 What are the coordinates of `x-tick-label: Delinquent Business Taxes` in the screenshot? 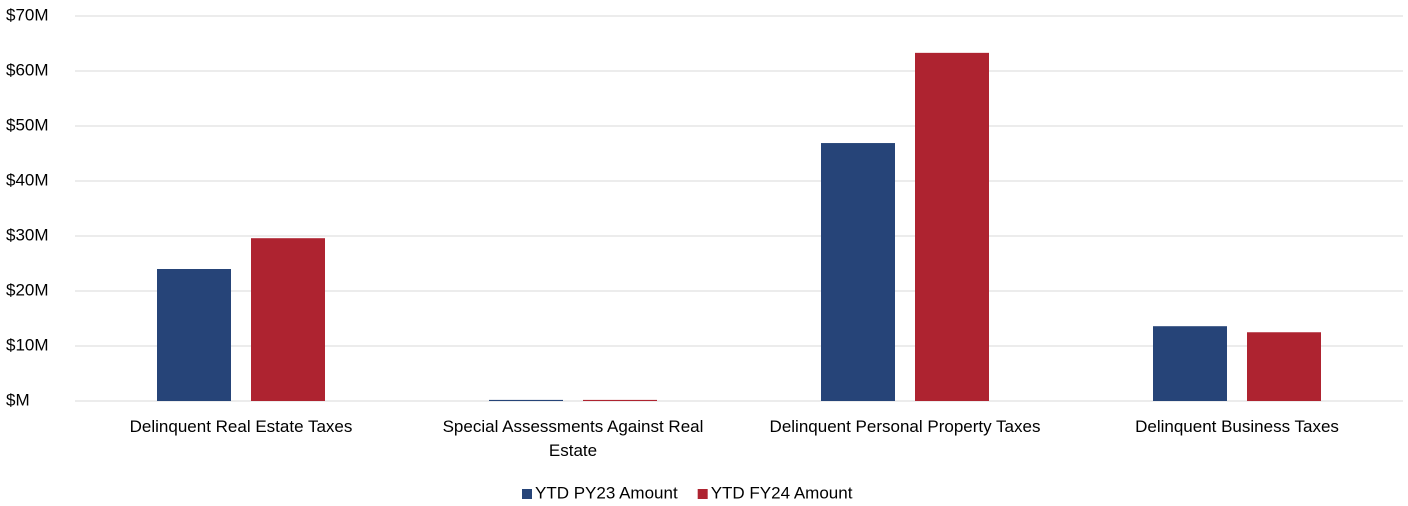 It's located at (1237, 426).